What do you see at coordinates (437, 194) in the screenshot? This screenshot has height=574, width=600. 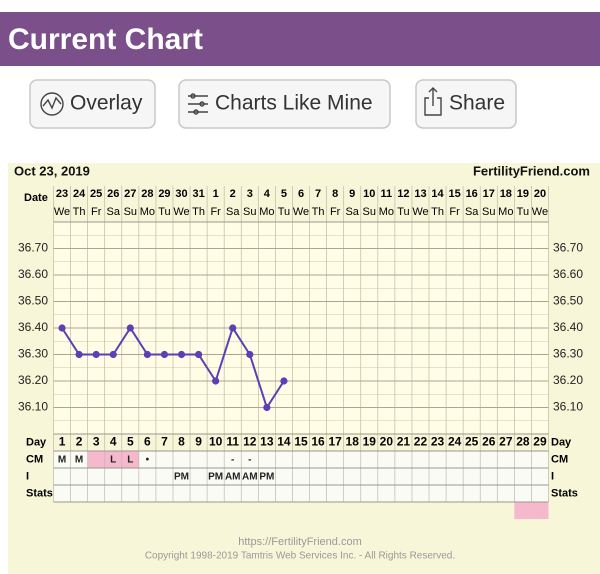 I see `x-tick-label: 14` at bounding box center [437, 194].